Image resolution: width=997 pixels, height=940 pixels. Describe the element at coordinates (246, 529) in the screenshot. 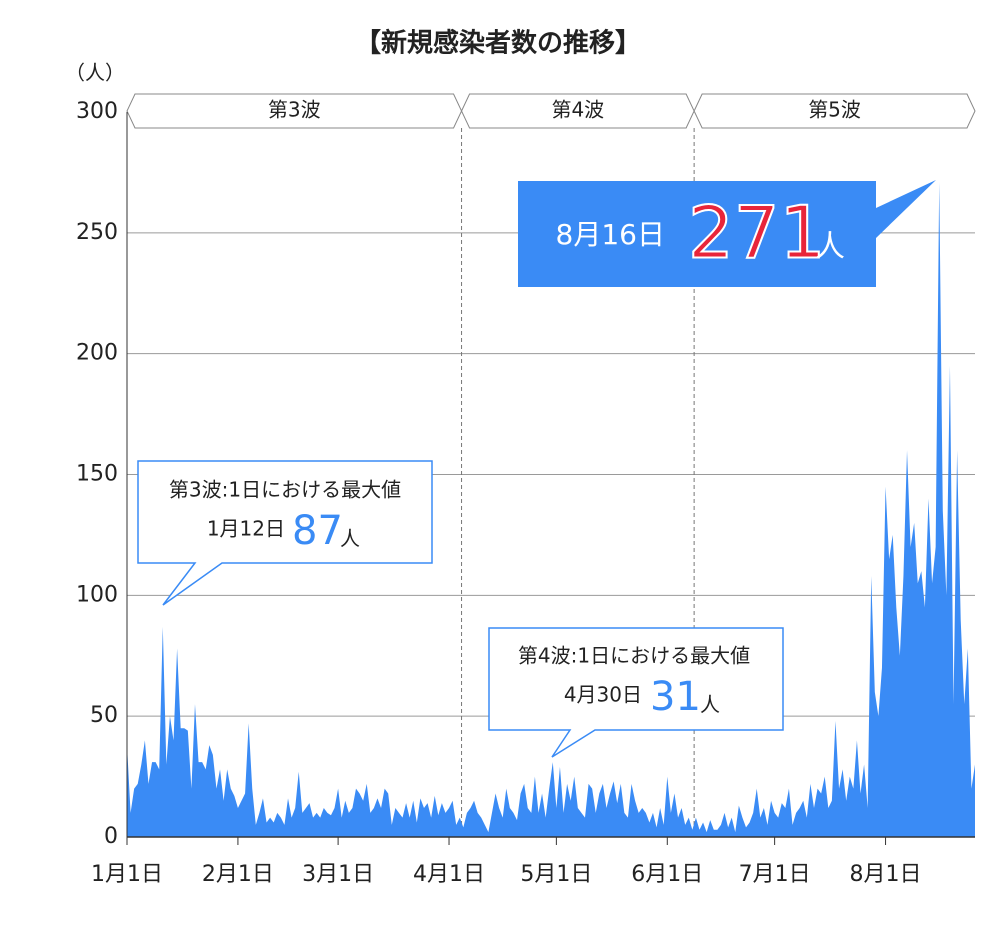

I see `callout-date: 1月12日` at that location.